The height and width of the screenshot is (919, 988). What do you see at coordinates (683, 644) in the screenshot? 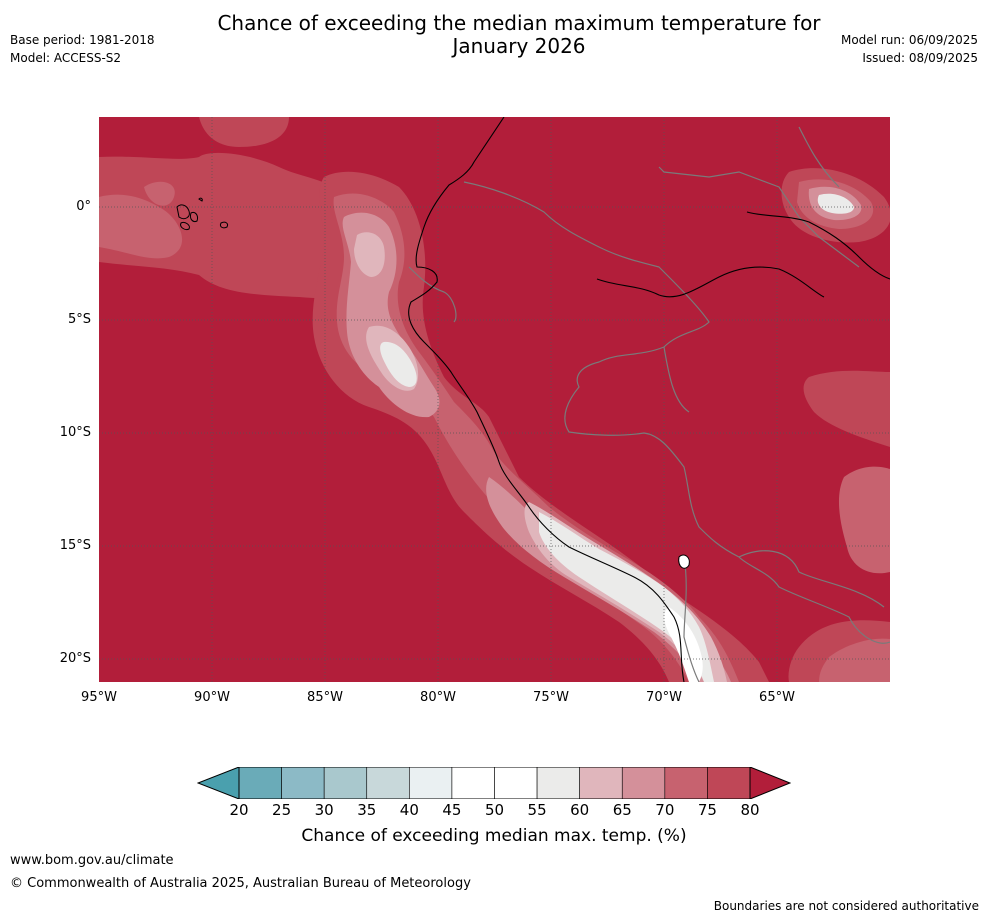
I see `contour-50-coast-b` at bounding box center [683, 644].